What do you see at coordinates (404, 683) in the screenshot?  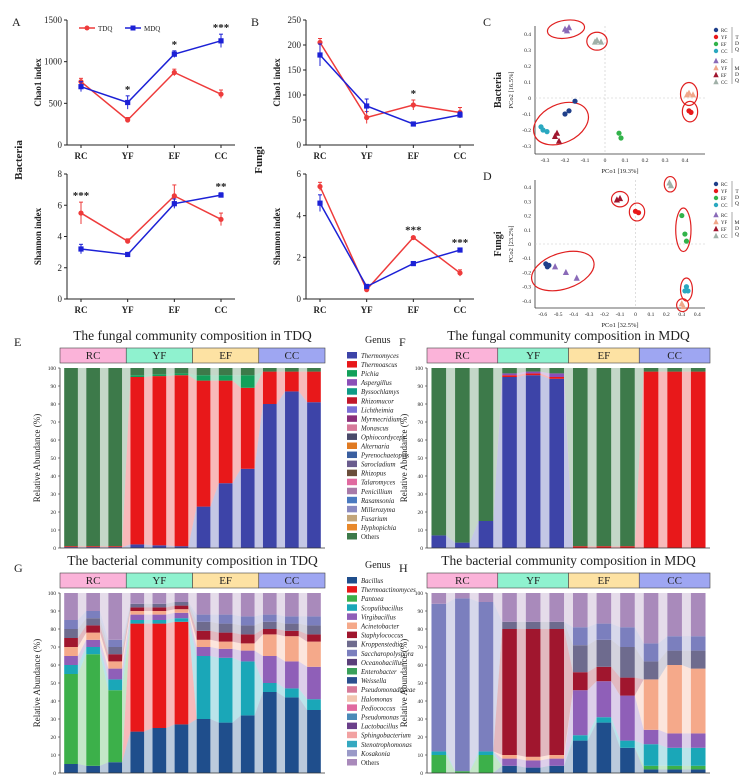 I see `y-axis-label: Relative Abundance (%)` at bounding box center [404, 683].